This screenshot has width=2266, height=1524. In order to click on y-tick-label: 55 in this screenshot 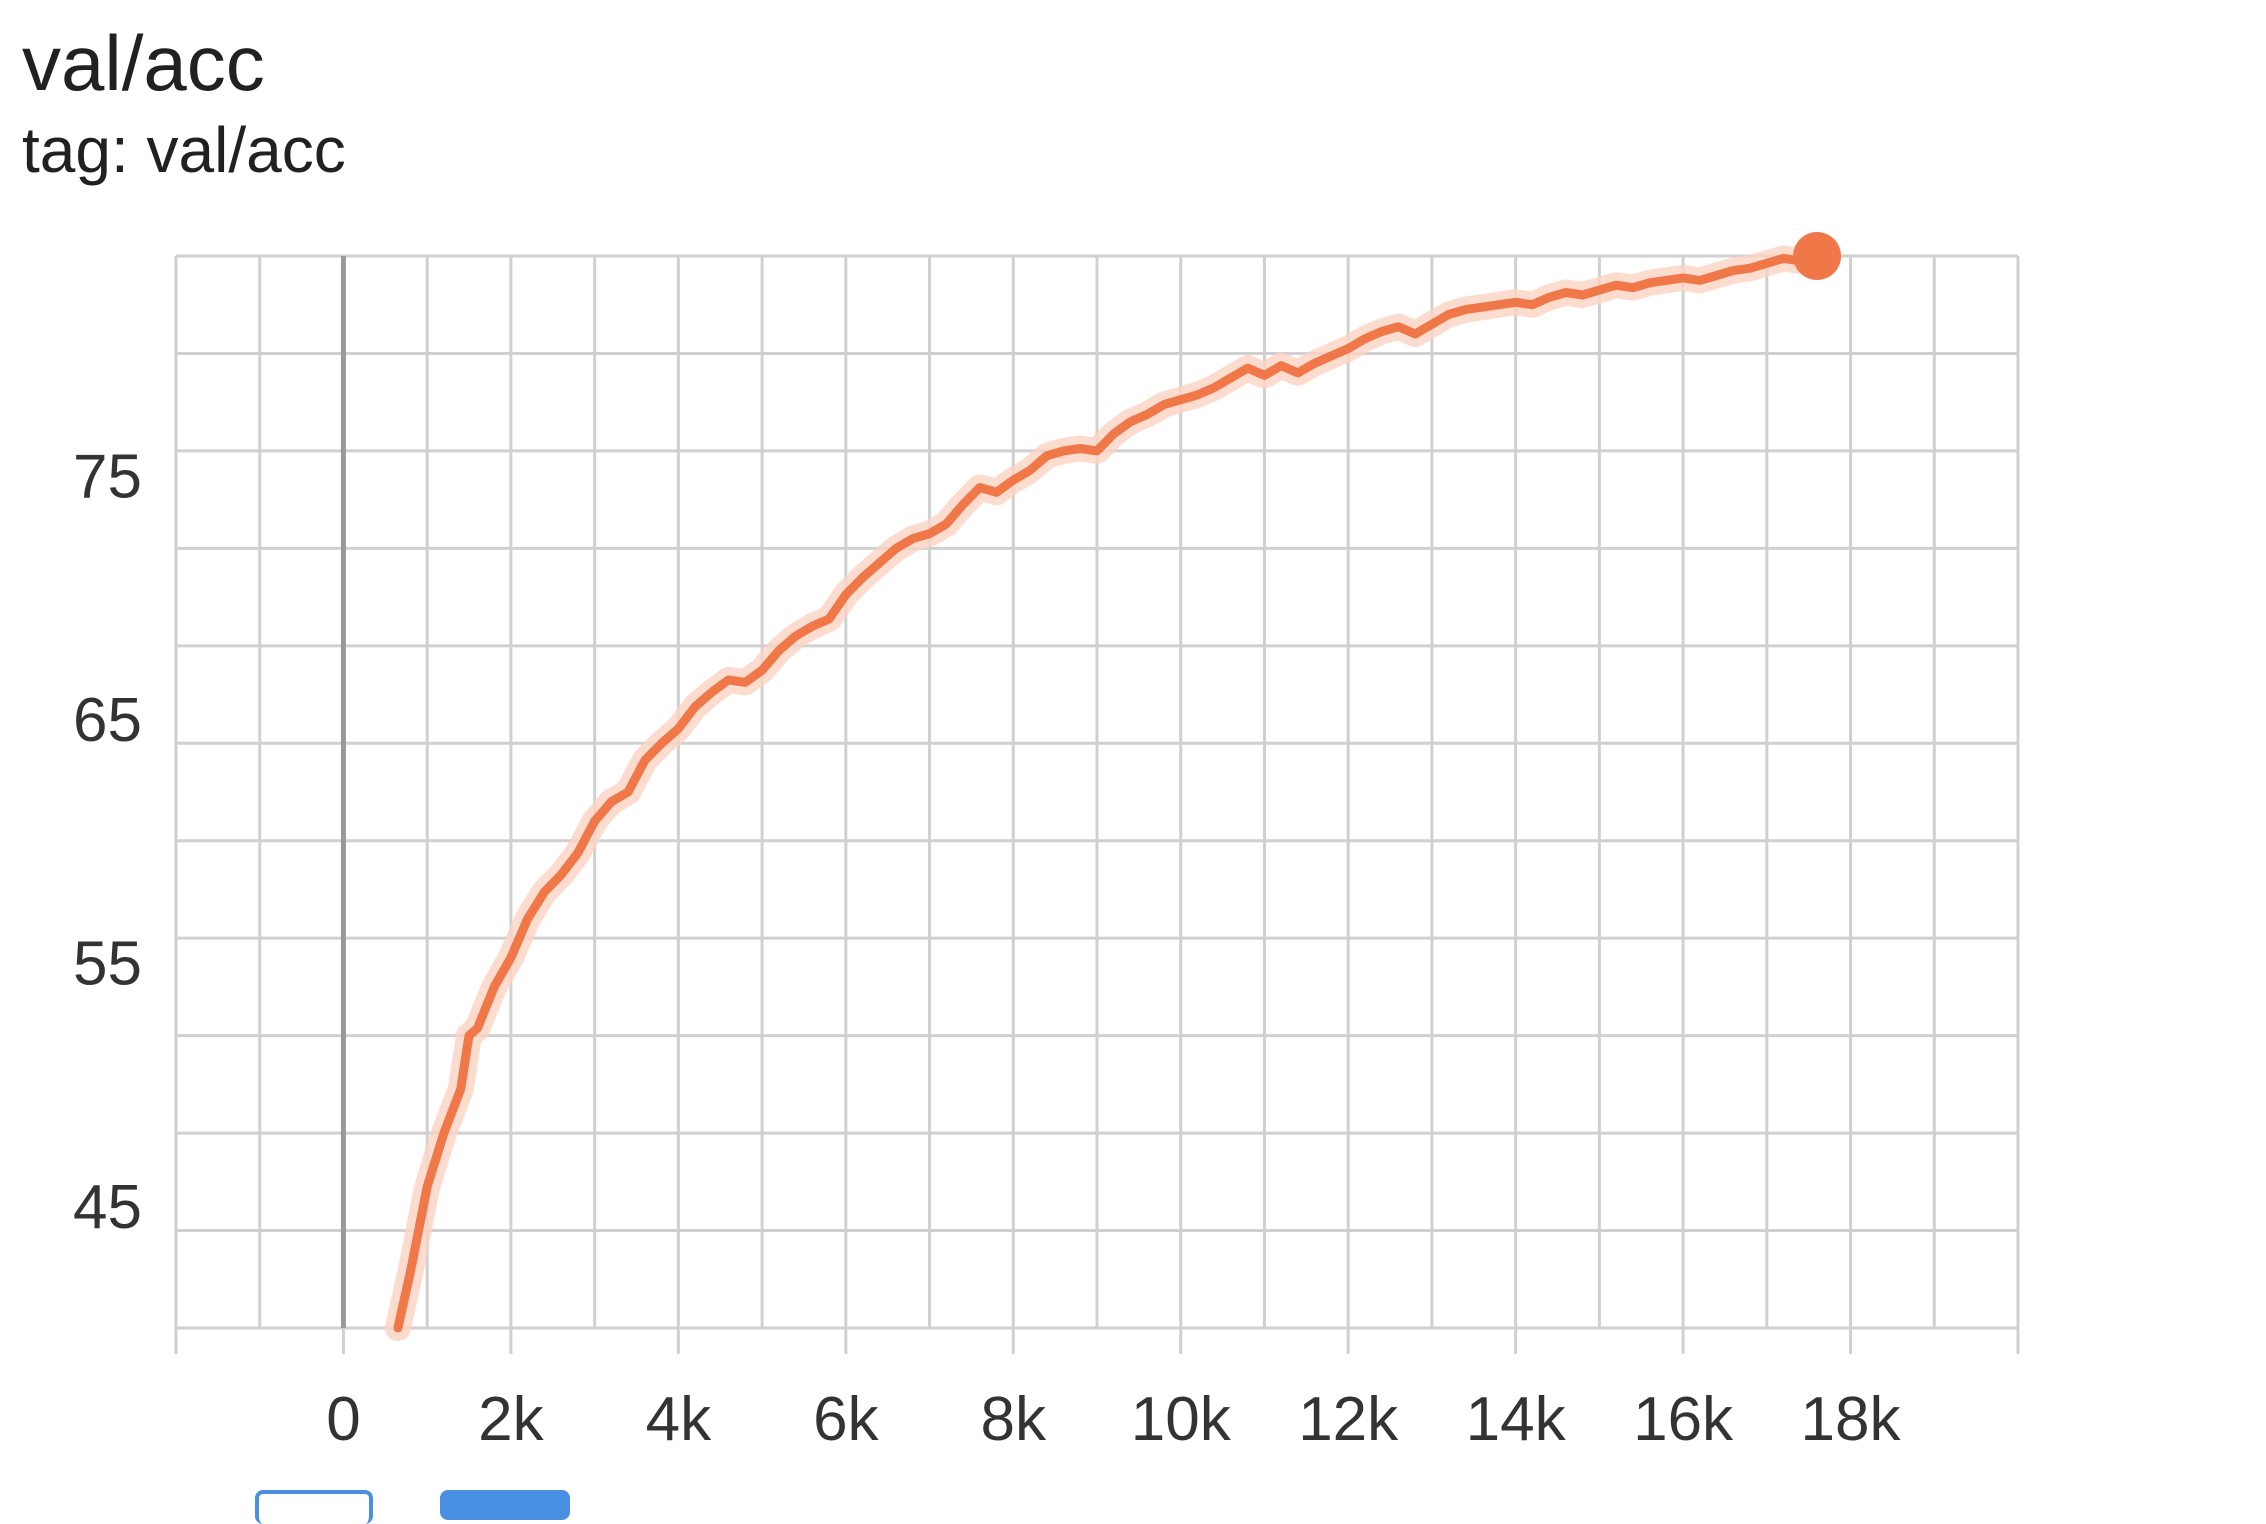, I will do `click(107, 964)`.